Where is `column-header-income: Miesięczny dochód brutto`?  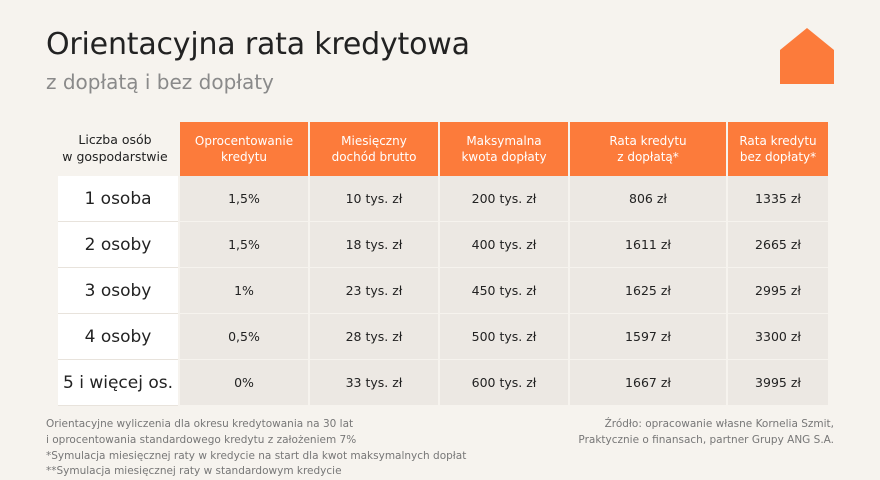 column-header-income: Miesięczny dochód brutto is located at coordinates (374, 149).